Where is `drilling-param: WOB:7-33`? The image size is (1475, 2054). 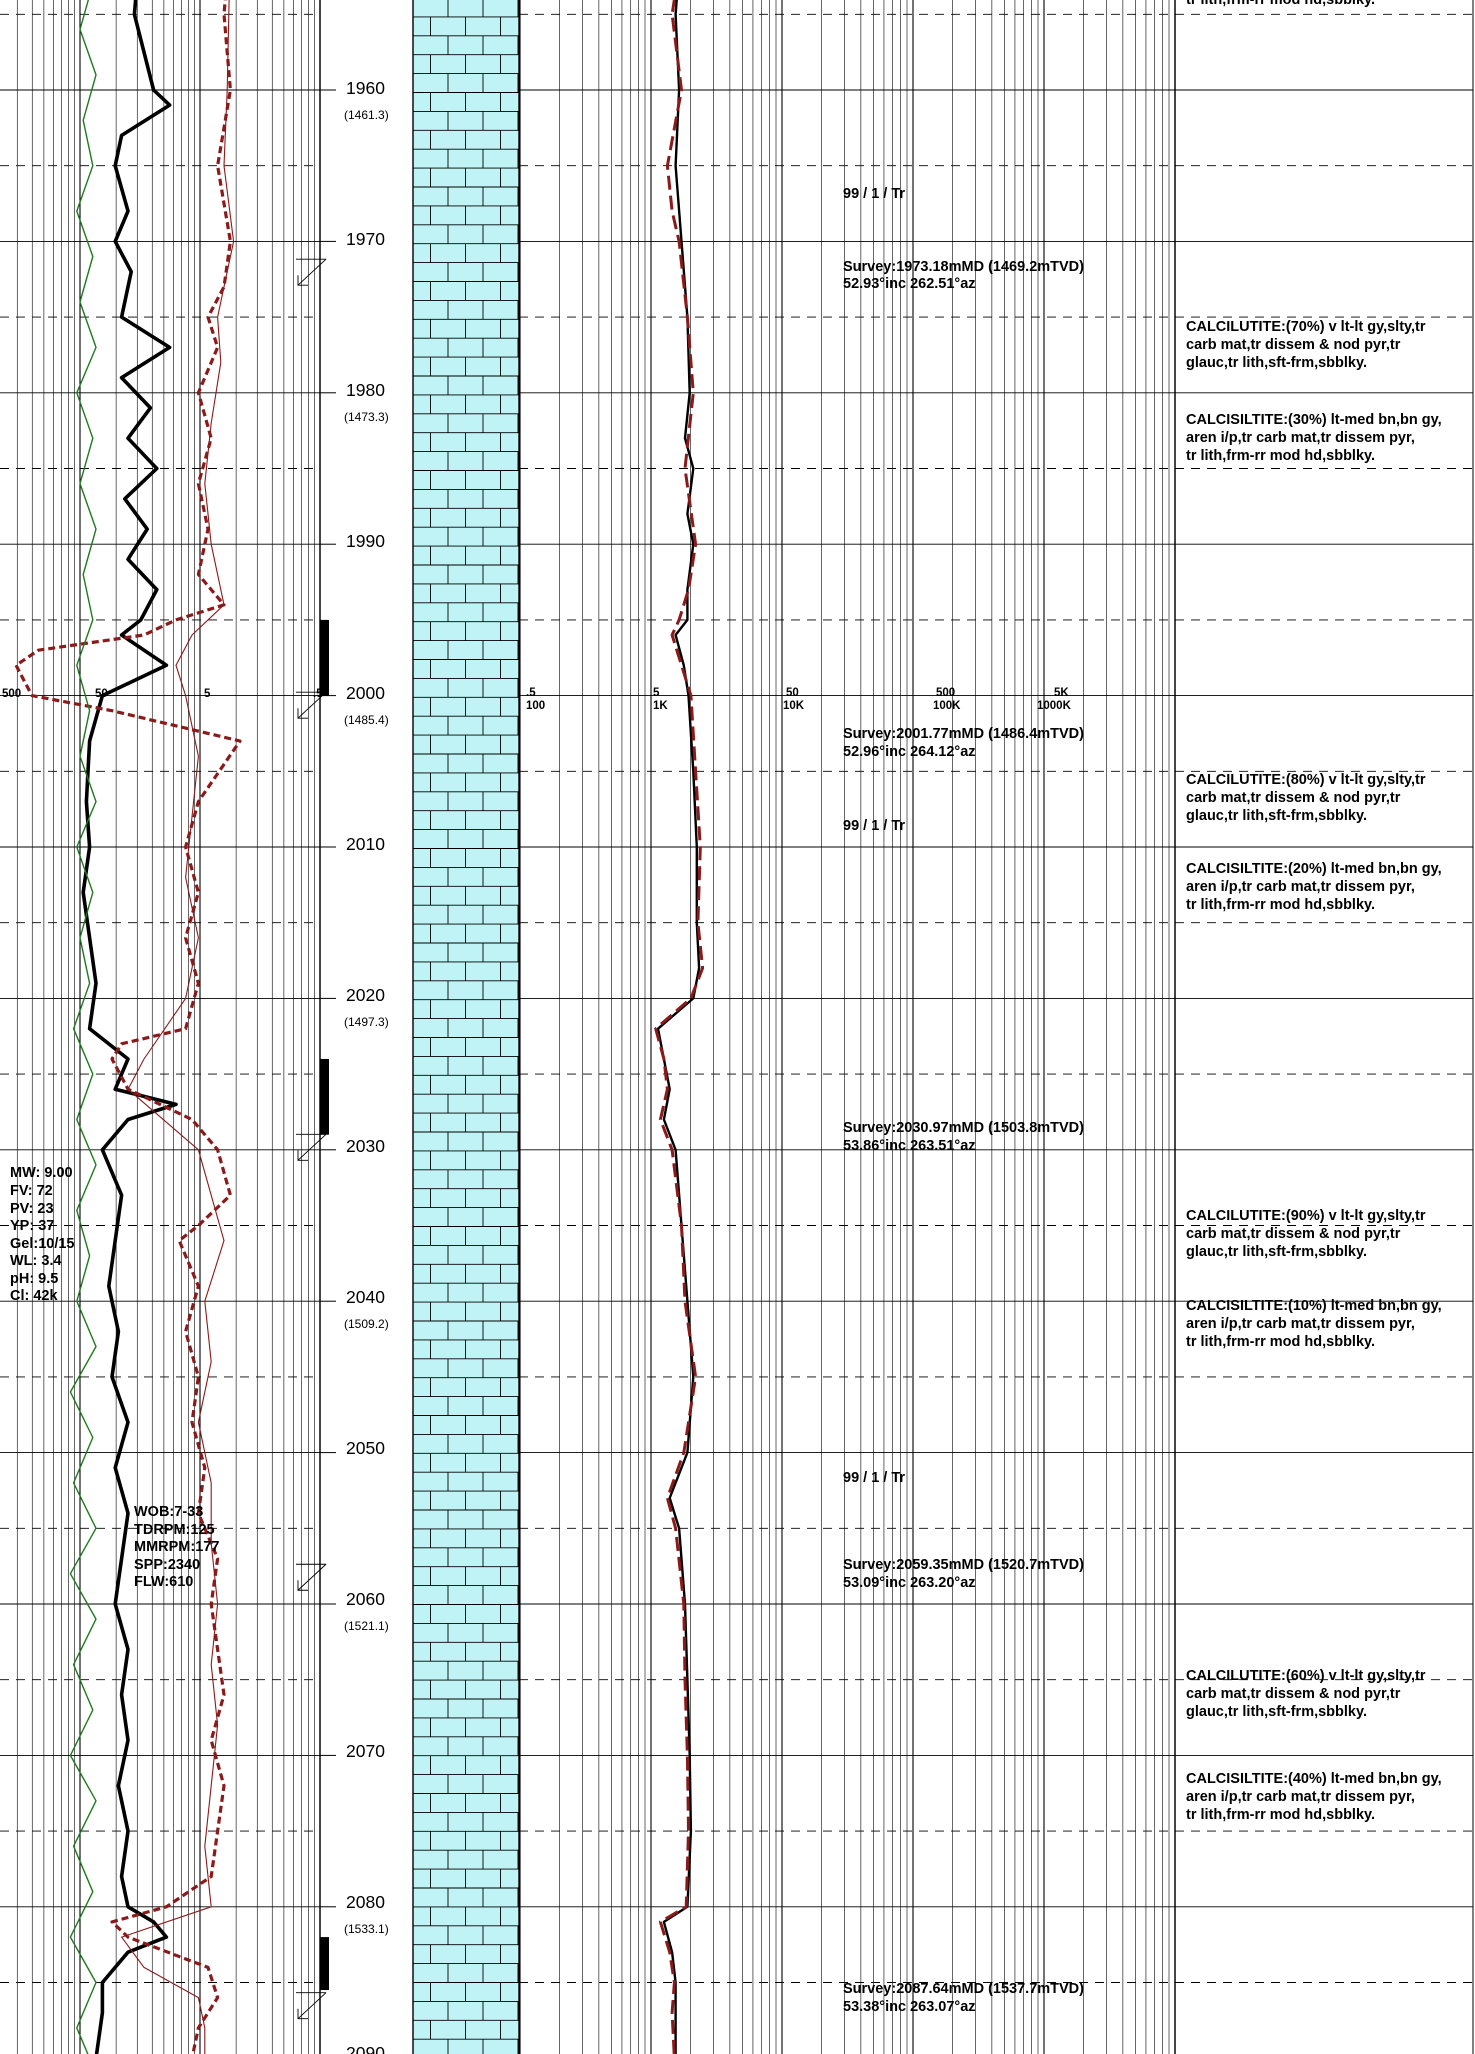 drilling-param: WOB:7-33 is located at coordinates (168, 1512).